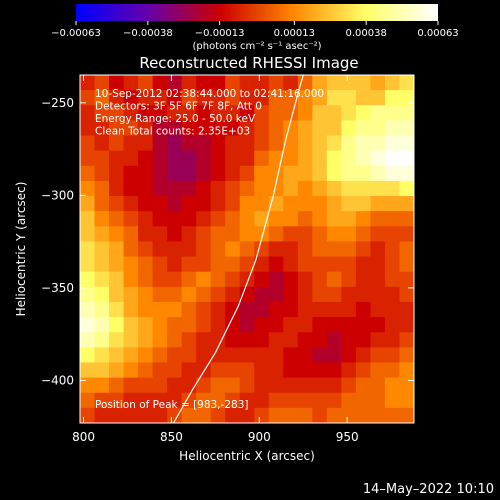  I want to click on y-axis-label: Heliocentric Y (arcsec), so click(21, 249).